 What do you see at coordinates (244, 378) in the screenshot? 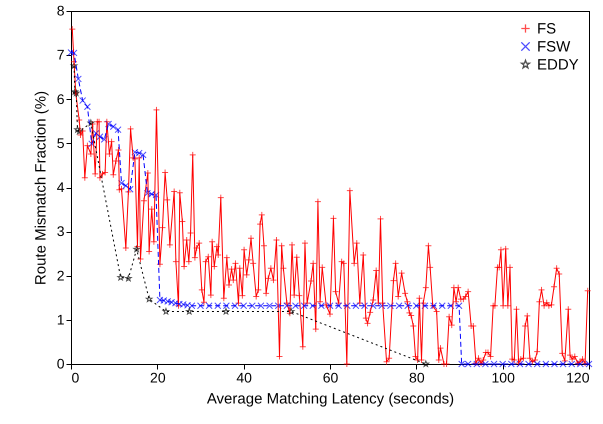
I see `x-tick-label: 40` at bounding box center [244, 378].